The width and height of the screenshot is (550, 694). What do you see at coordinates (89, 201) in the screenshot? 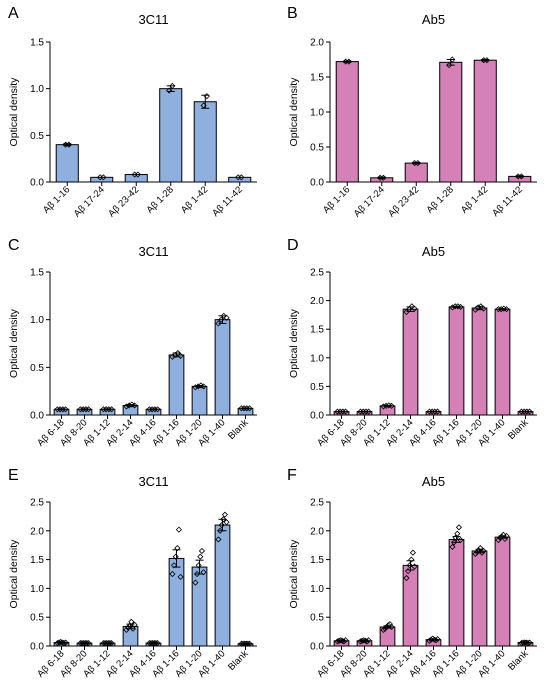
I see `x-tick-label: Aβ 17-24` at bounding box center [89, 201].